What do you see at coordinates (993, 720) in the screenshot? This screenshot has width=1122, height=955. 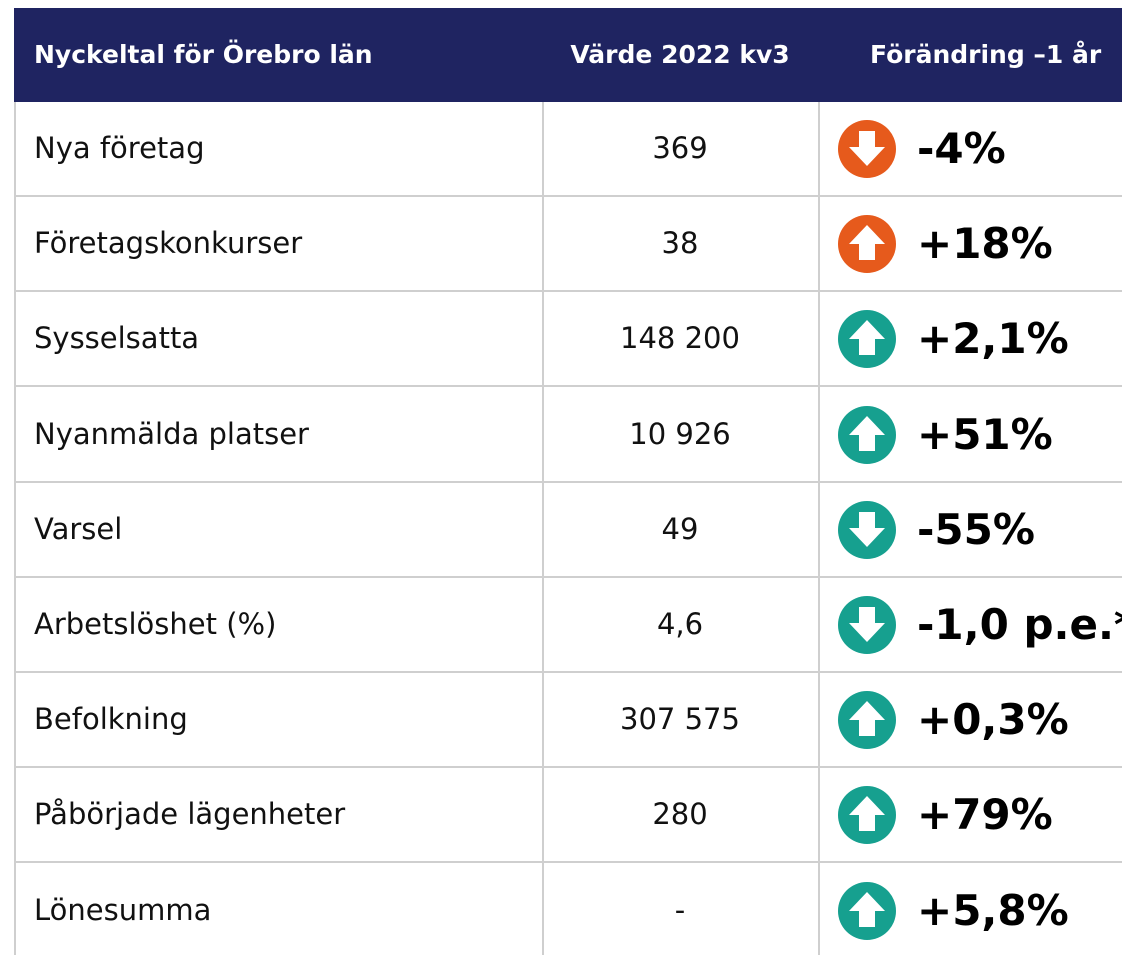 I see `row-change: +0,3%` at bounding box center [993, 720].